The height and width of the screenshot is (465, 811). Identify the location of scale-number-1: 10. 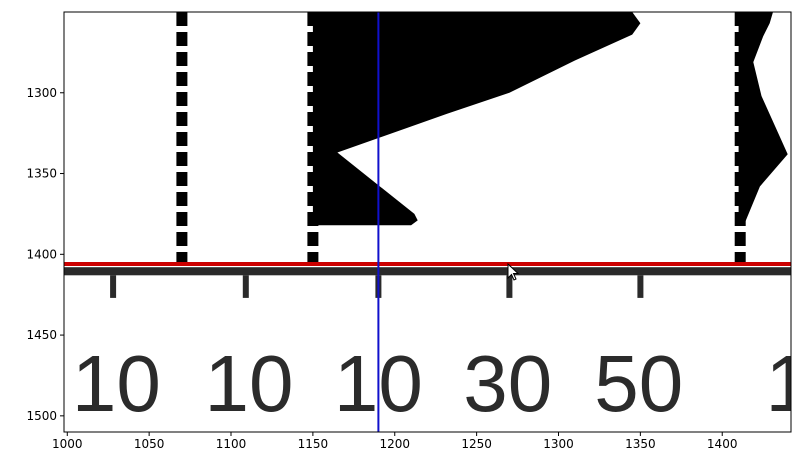
(116, 383).